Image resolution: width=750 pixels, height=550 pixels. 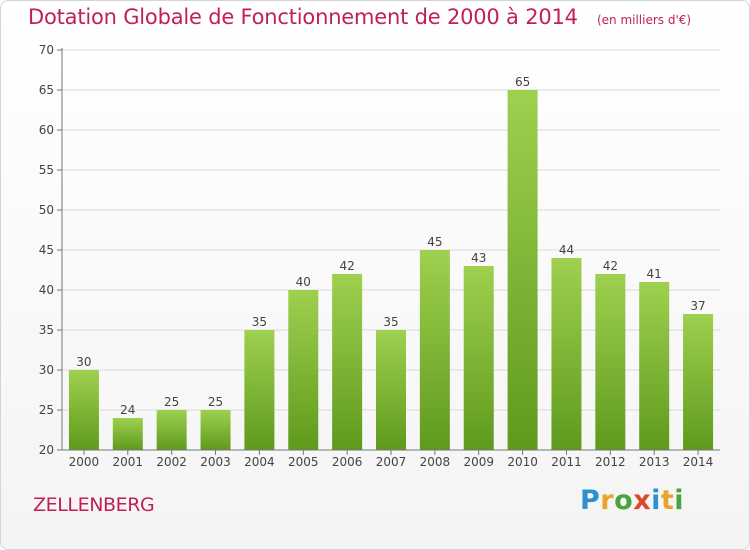 I want to click on y-tick-label: 65, so click(x=46, y=90).